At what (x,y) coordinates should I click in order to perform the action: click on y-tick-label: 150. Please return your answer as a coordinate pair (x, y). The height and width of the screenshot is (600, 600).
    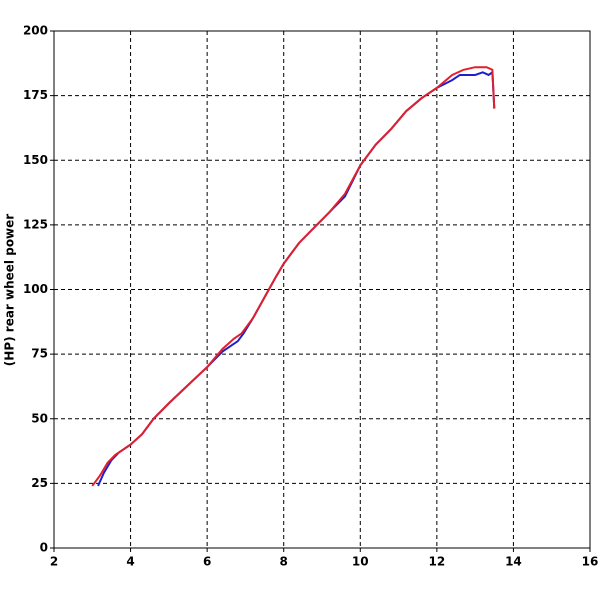
    Looking at the image, I should click on (35, 160).